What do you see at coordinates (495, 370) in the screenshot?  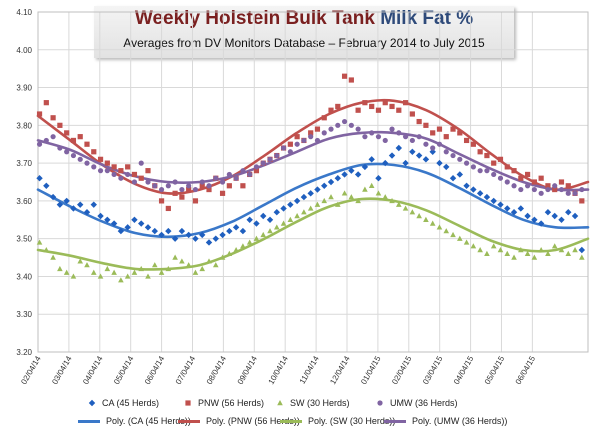 I see `x-tick-label: 05/04/15` at bounding box center [495, 370].